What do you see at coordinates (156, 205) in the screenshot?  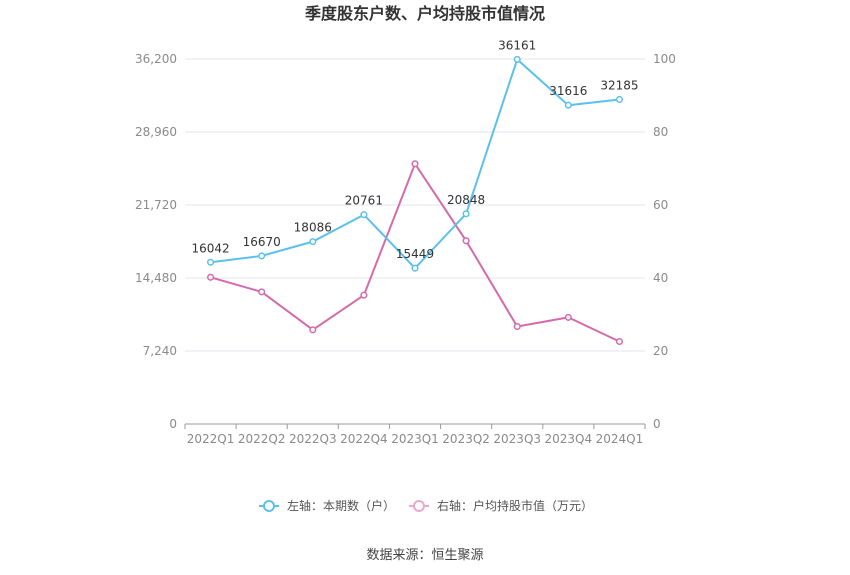 I see `left-axis-tick-label: 21,720` at bounding box center [156, 205].